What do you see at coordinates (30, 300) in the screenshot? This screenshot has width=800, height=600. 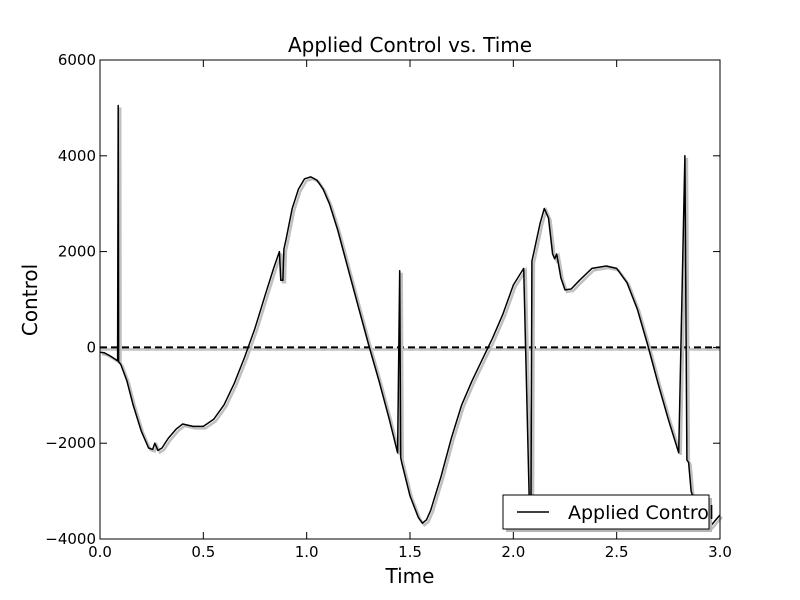 I see `y-axis-title: Control` at bounding box center [30, 300].